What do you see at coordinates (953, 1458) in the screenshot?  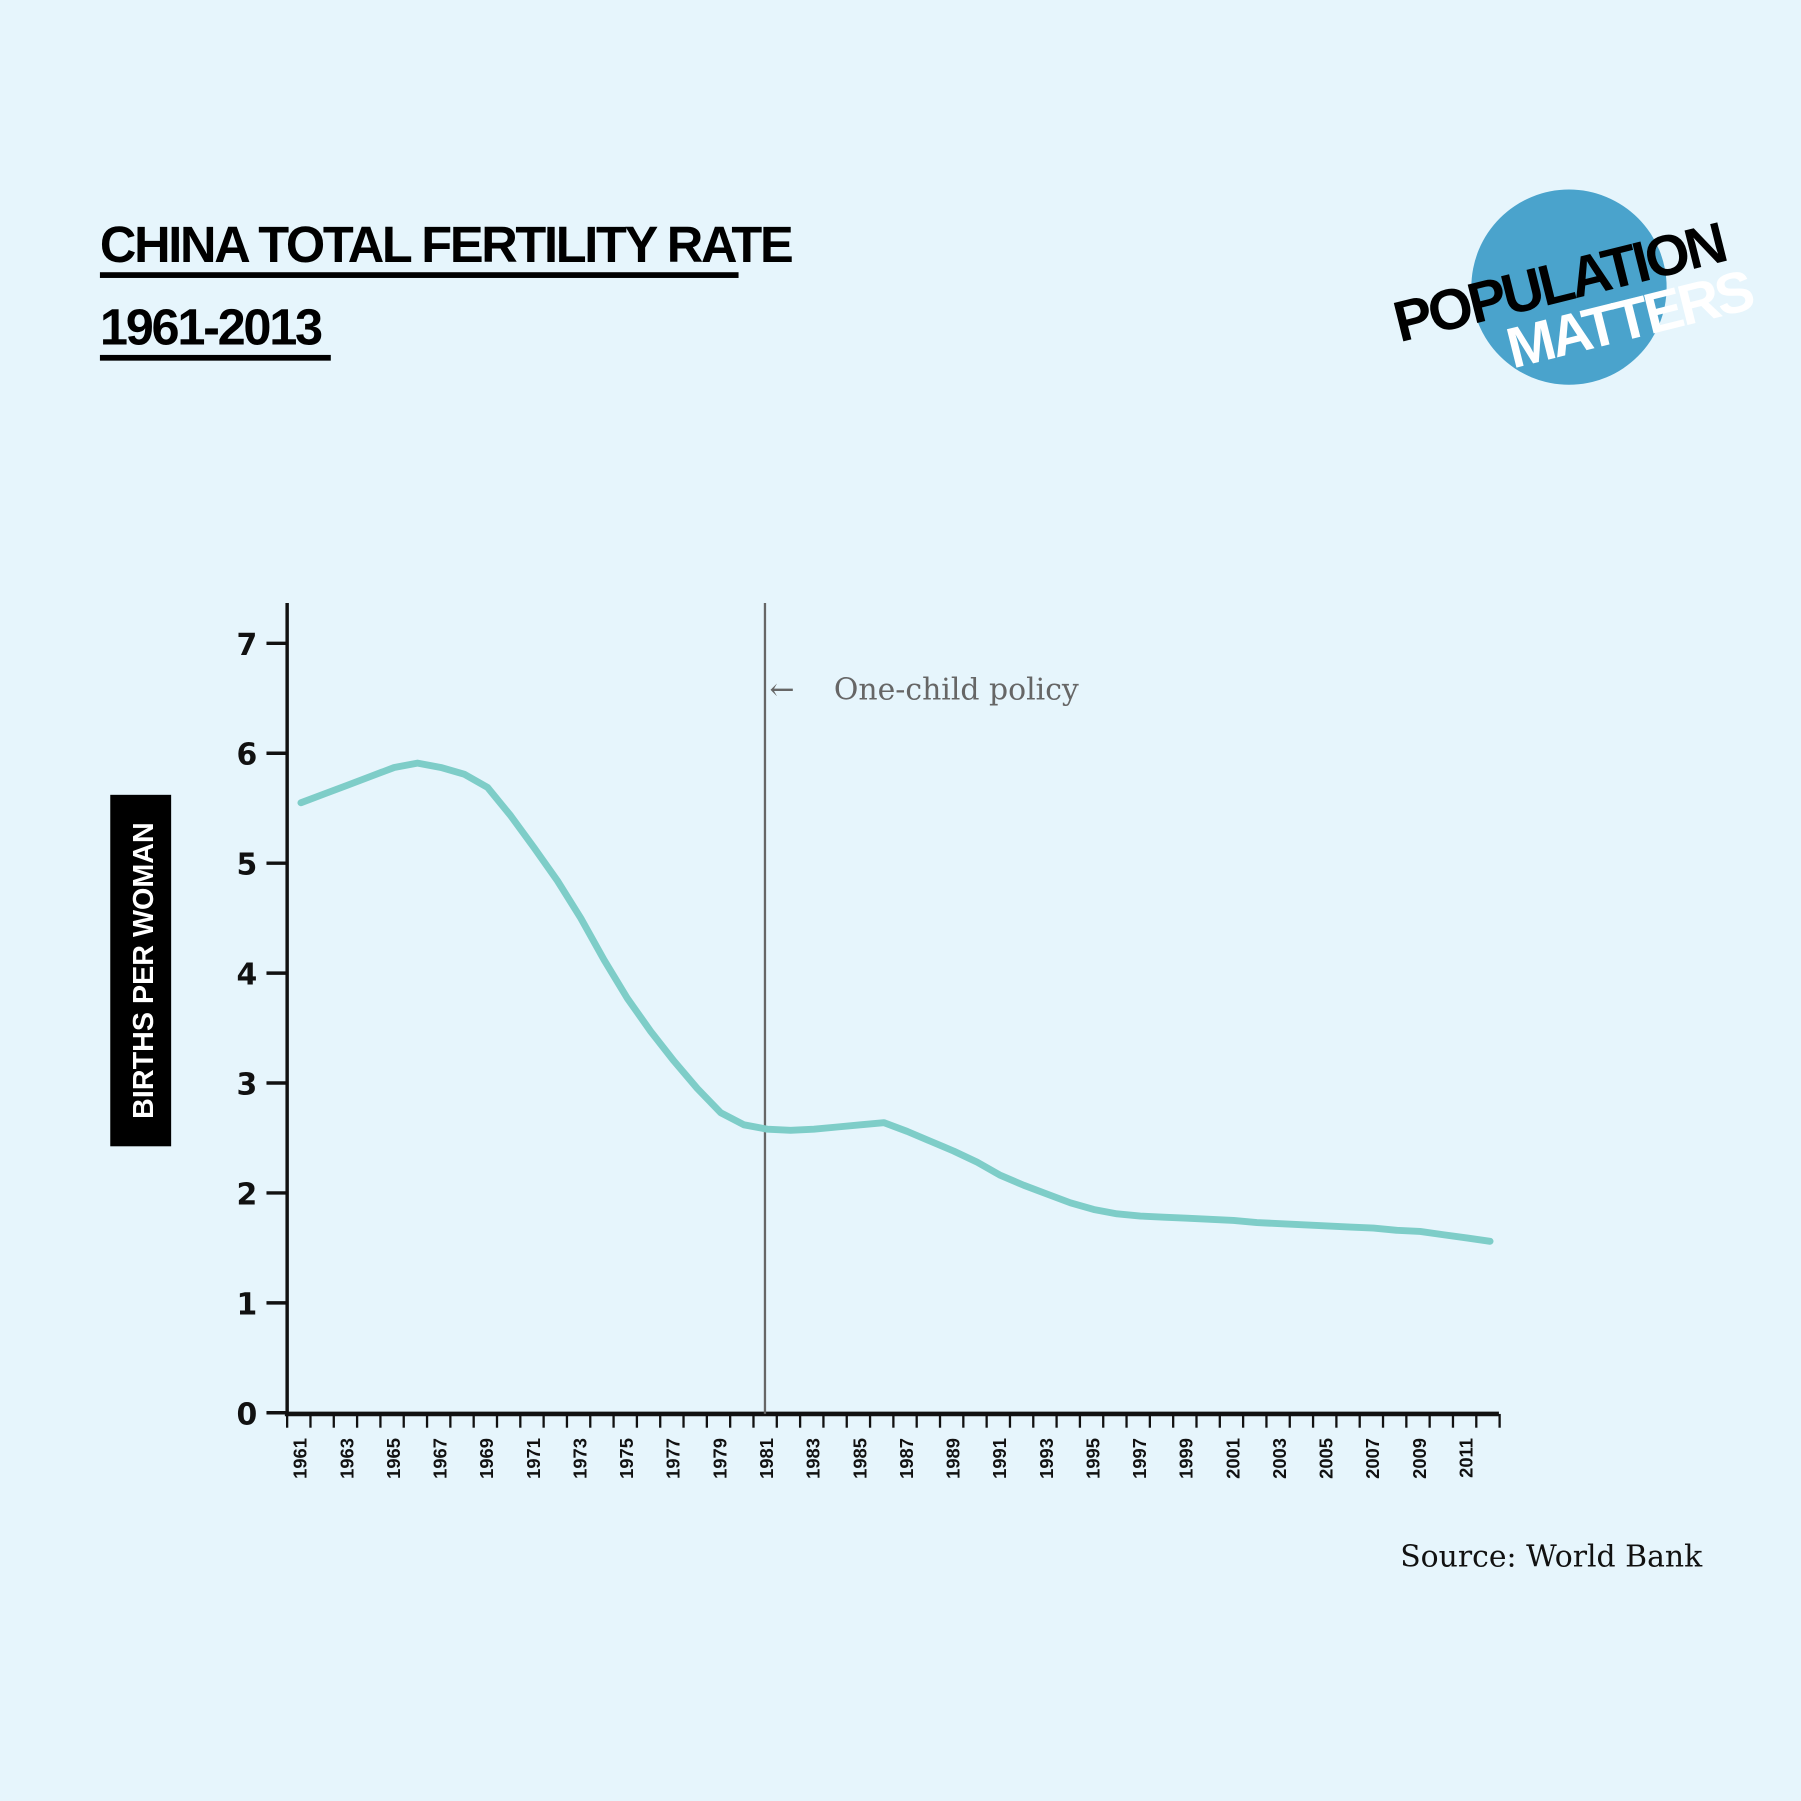 I see `x-tick-label: 1989` at bounding box center [953, 1458].